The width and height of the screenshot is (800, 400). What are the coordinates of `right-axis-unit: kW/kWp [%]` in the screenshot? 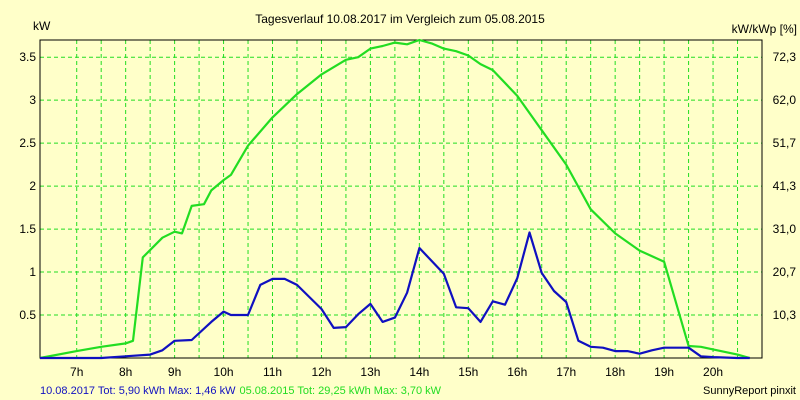 It's located at (764, 29).